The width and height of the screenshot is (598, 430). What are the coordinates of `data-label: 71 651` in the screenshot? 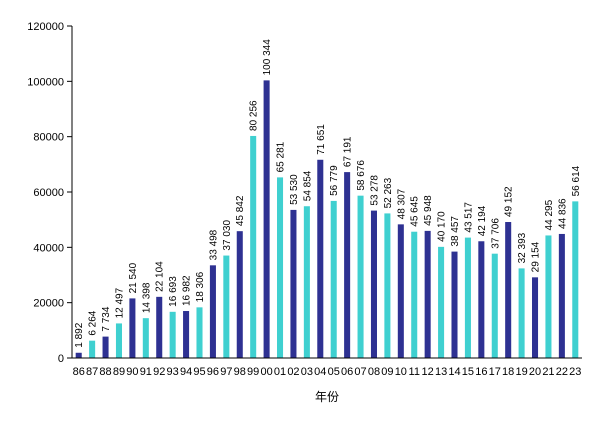 It's located at (321, 139).